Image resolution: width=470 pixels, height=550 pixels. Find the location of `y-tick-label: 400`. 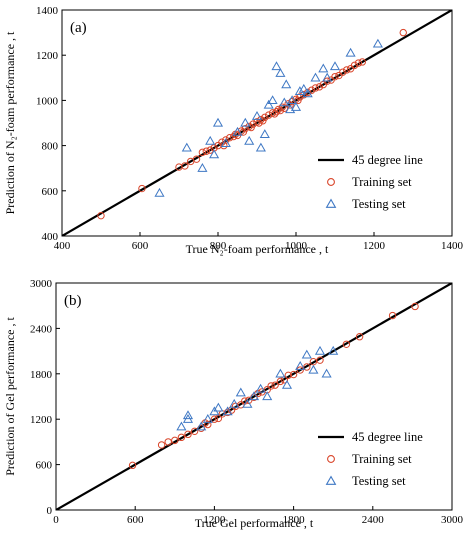

y-tick-label: 400 is located at coordinates (50, 237).